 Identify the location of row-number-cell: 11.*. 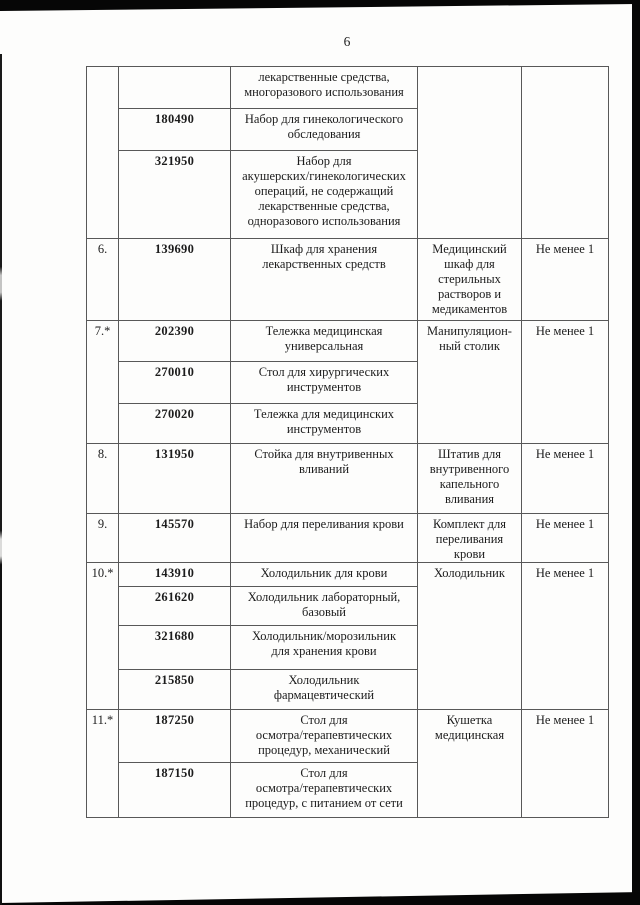
(102, 763).